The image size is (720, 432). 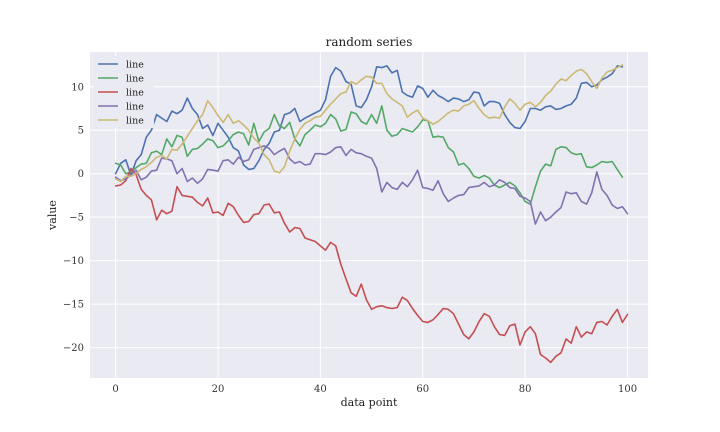 I want to click on x-tick-label: 100, so click(x=627, y=389).